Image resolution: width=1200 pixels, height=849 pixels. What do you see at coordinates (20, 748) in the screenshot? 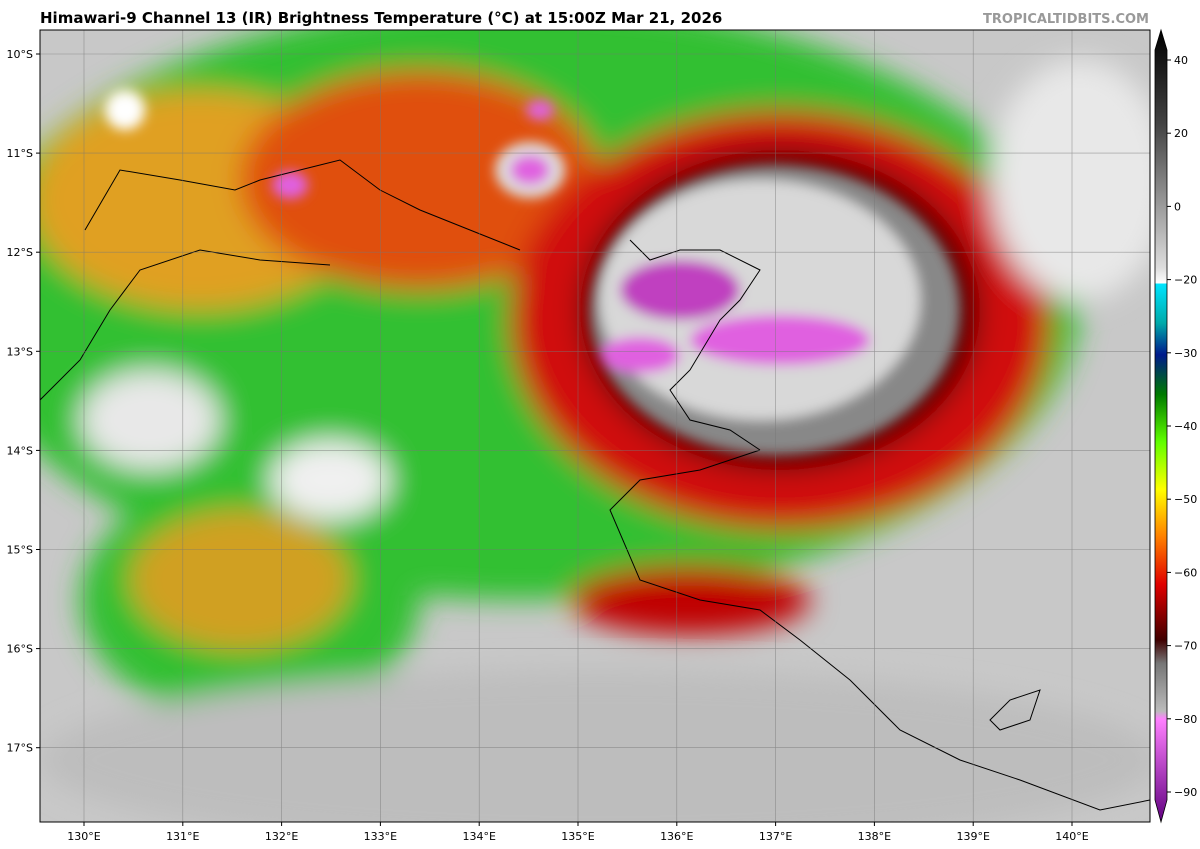
I see `lat-label: 17°S` at bounding box center [20, 748].